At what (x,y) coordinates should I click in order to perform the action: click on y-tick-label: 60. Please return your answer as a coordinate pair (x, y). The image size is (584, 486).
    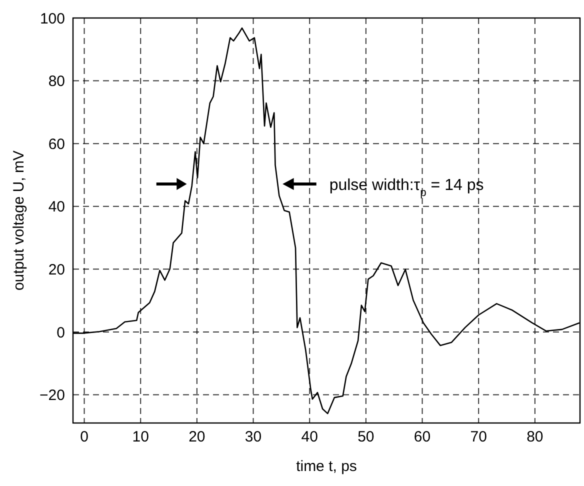
    Looking at the image, I should click on (56, 144).